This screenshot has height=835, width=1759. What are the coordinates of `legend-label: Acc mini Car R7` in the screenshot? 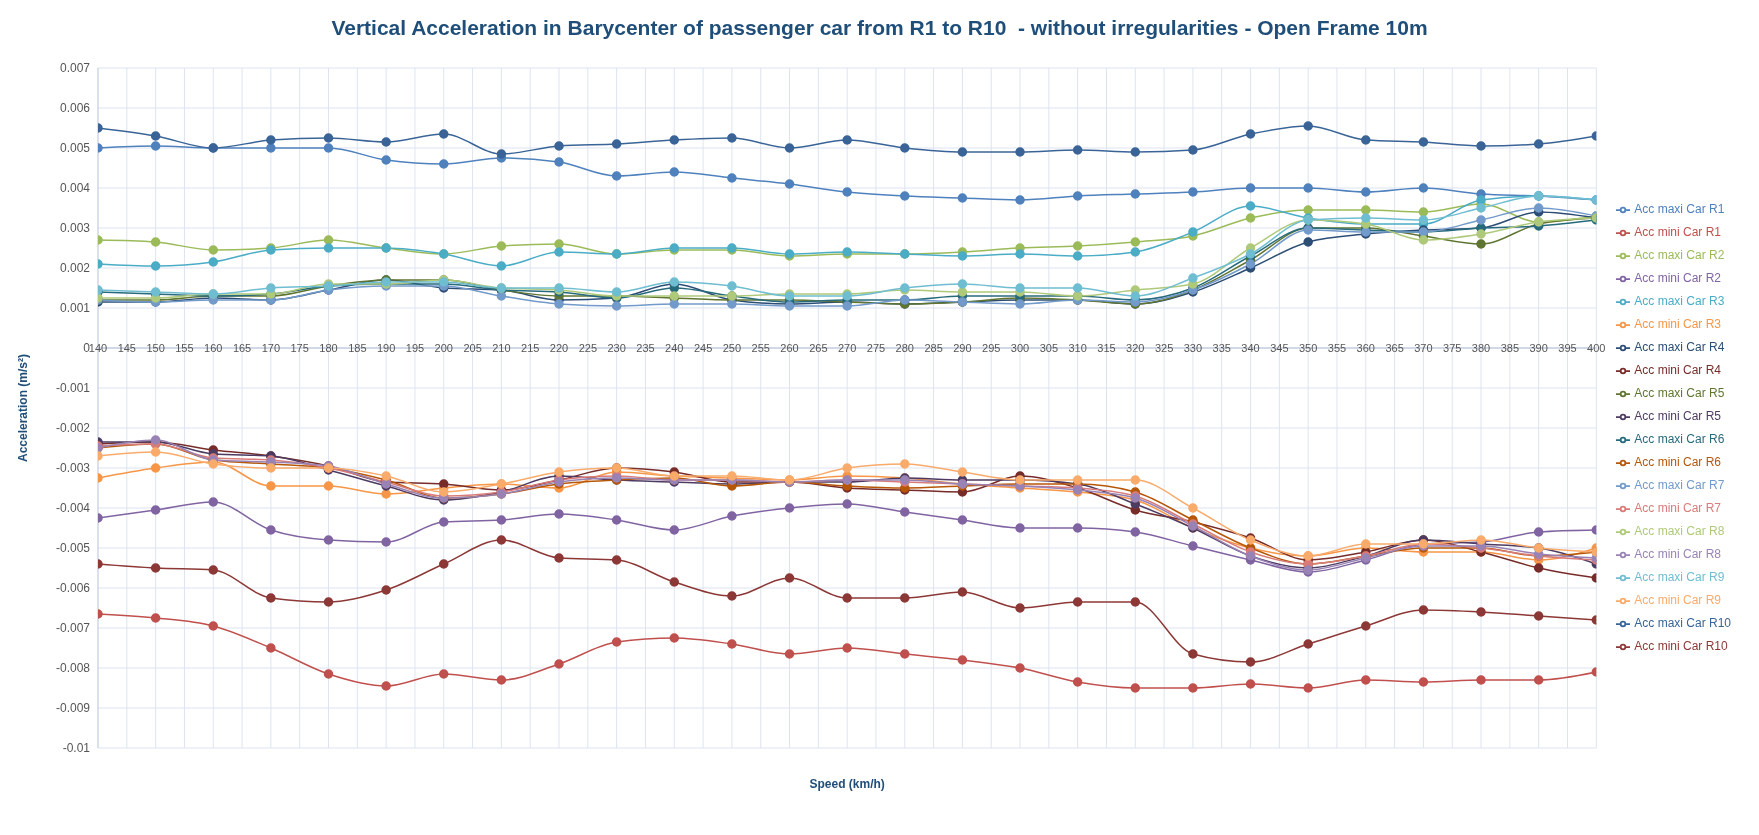 It's located at (1677, 508).